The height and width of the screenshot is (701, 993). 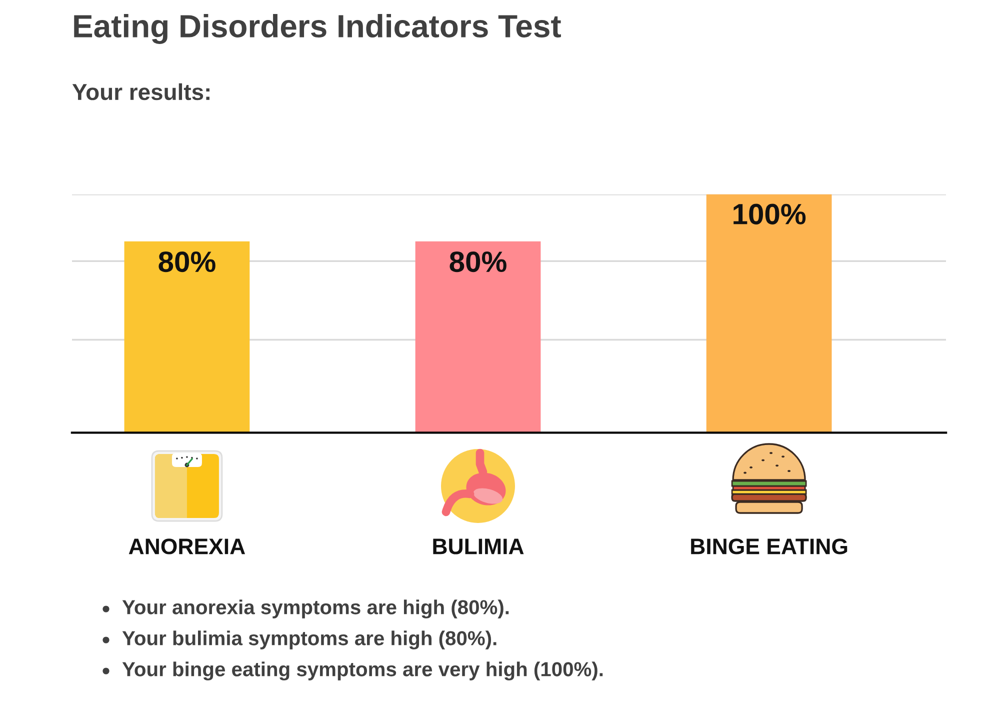 What do you see at coordinates (317, 29) in the screenshot?
I see `chart-title: Eating Disorders Indicators Test` at bounding box center [317, 29].